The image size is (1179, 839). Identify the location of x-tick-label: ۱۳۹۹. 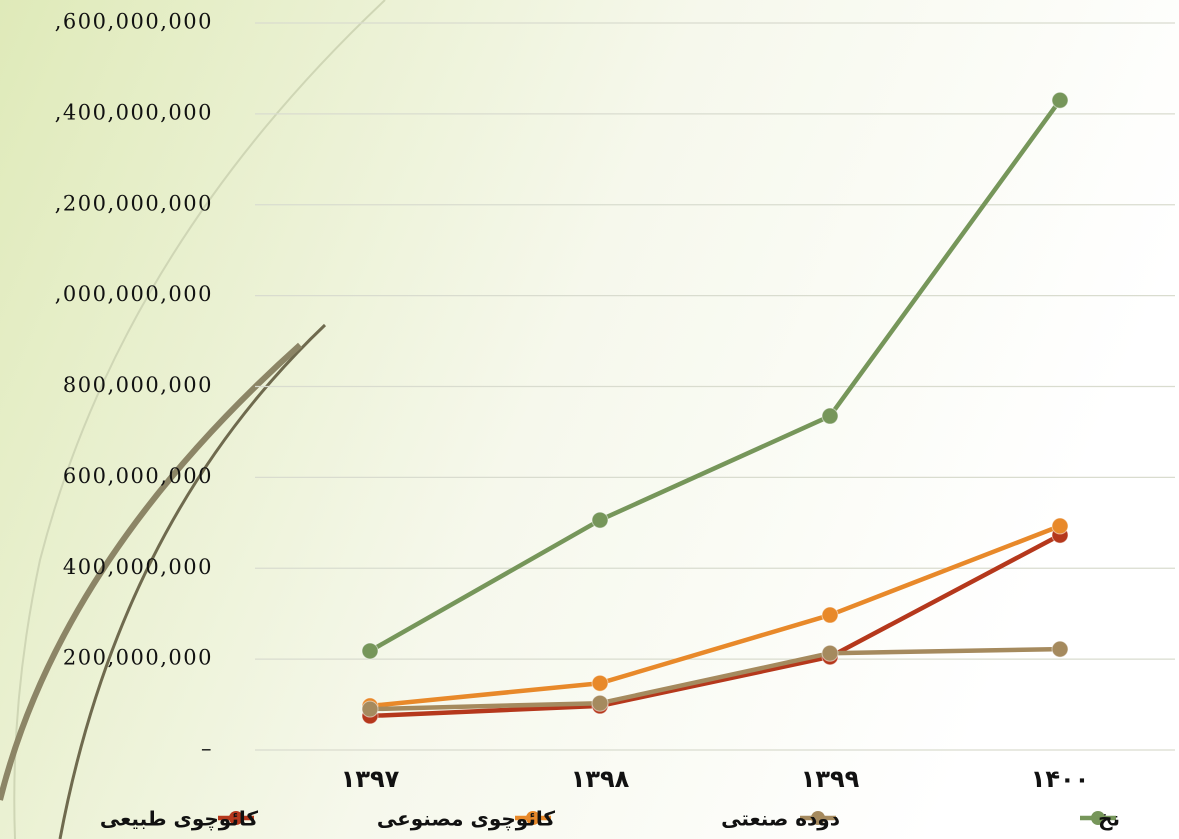
(830, 779).